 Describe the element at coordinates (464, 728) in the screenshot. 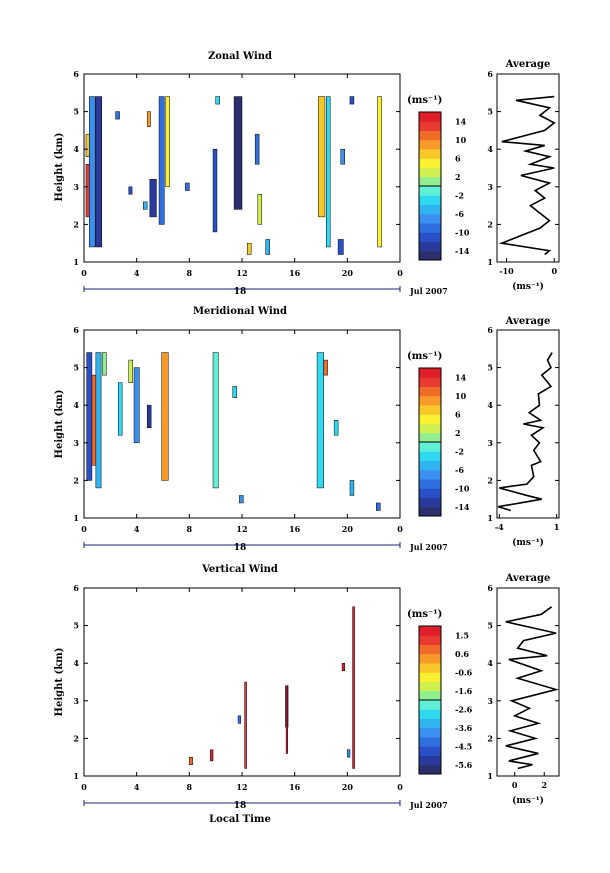

I see `colorbar-tick-label: -3.6` at that location.